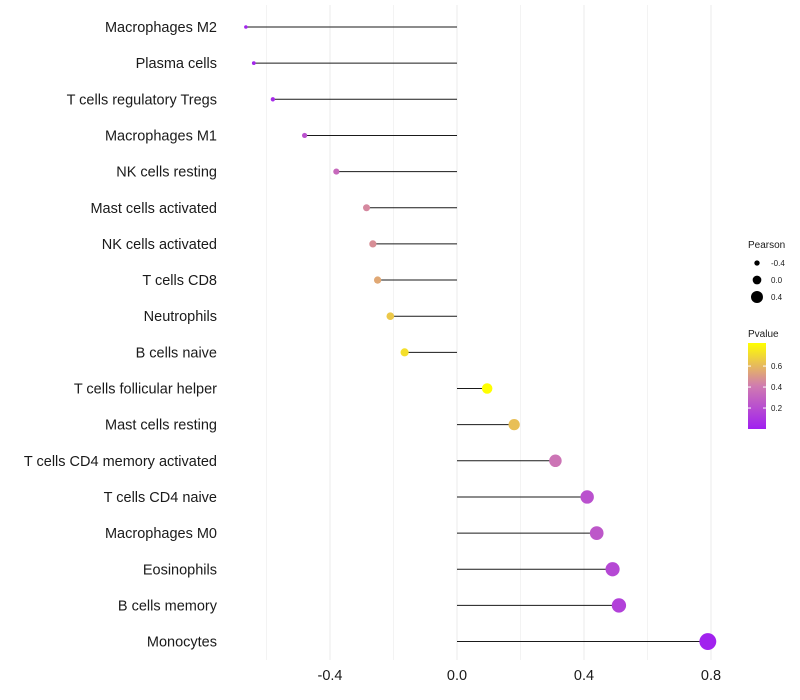  I want to click on color-legend-title: Pvalue, so click(763, 334).